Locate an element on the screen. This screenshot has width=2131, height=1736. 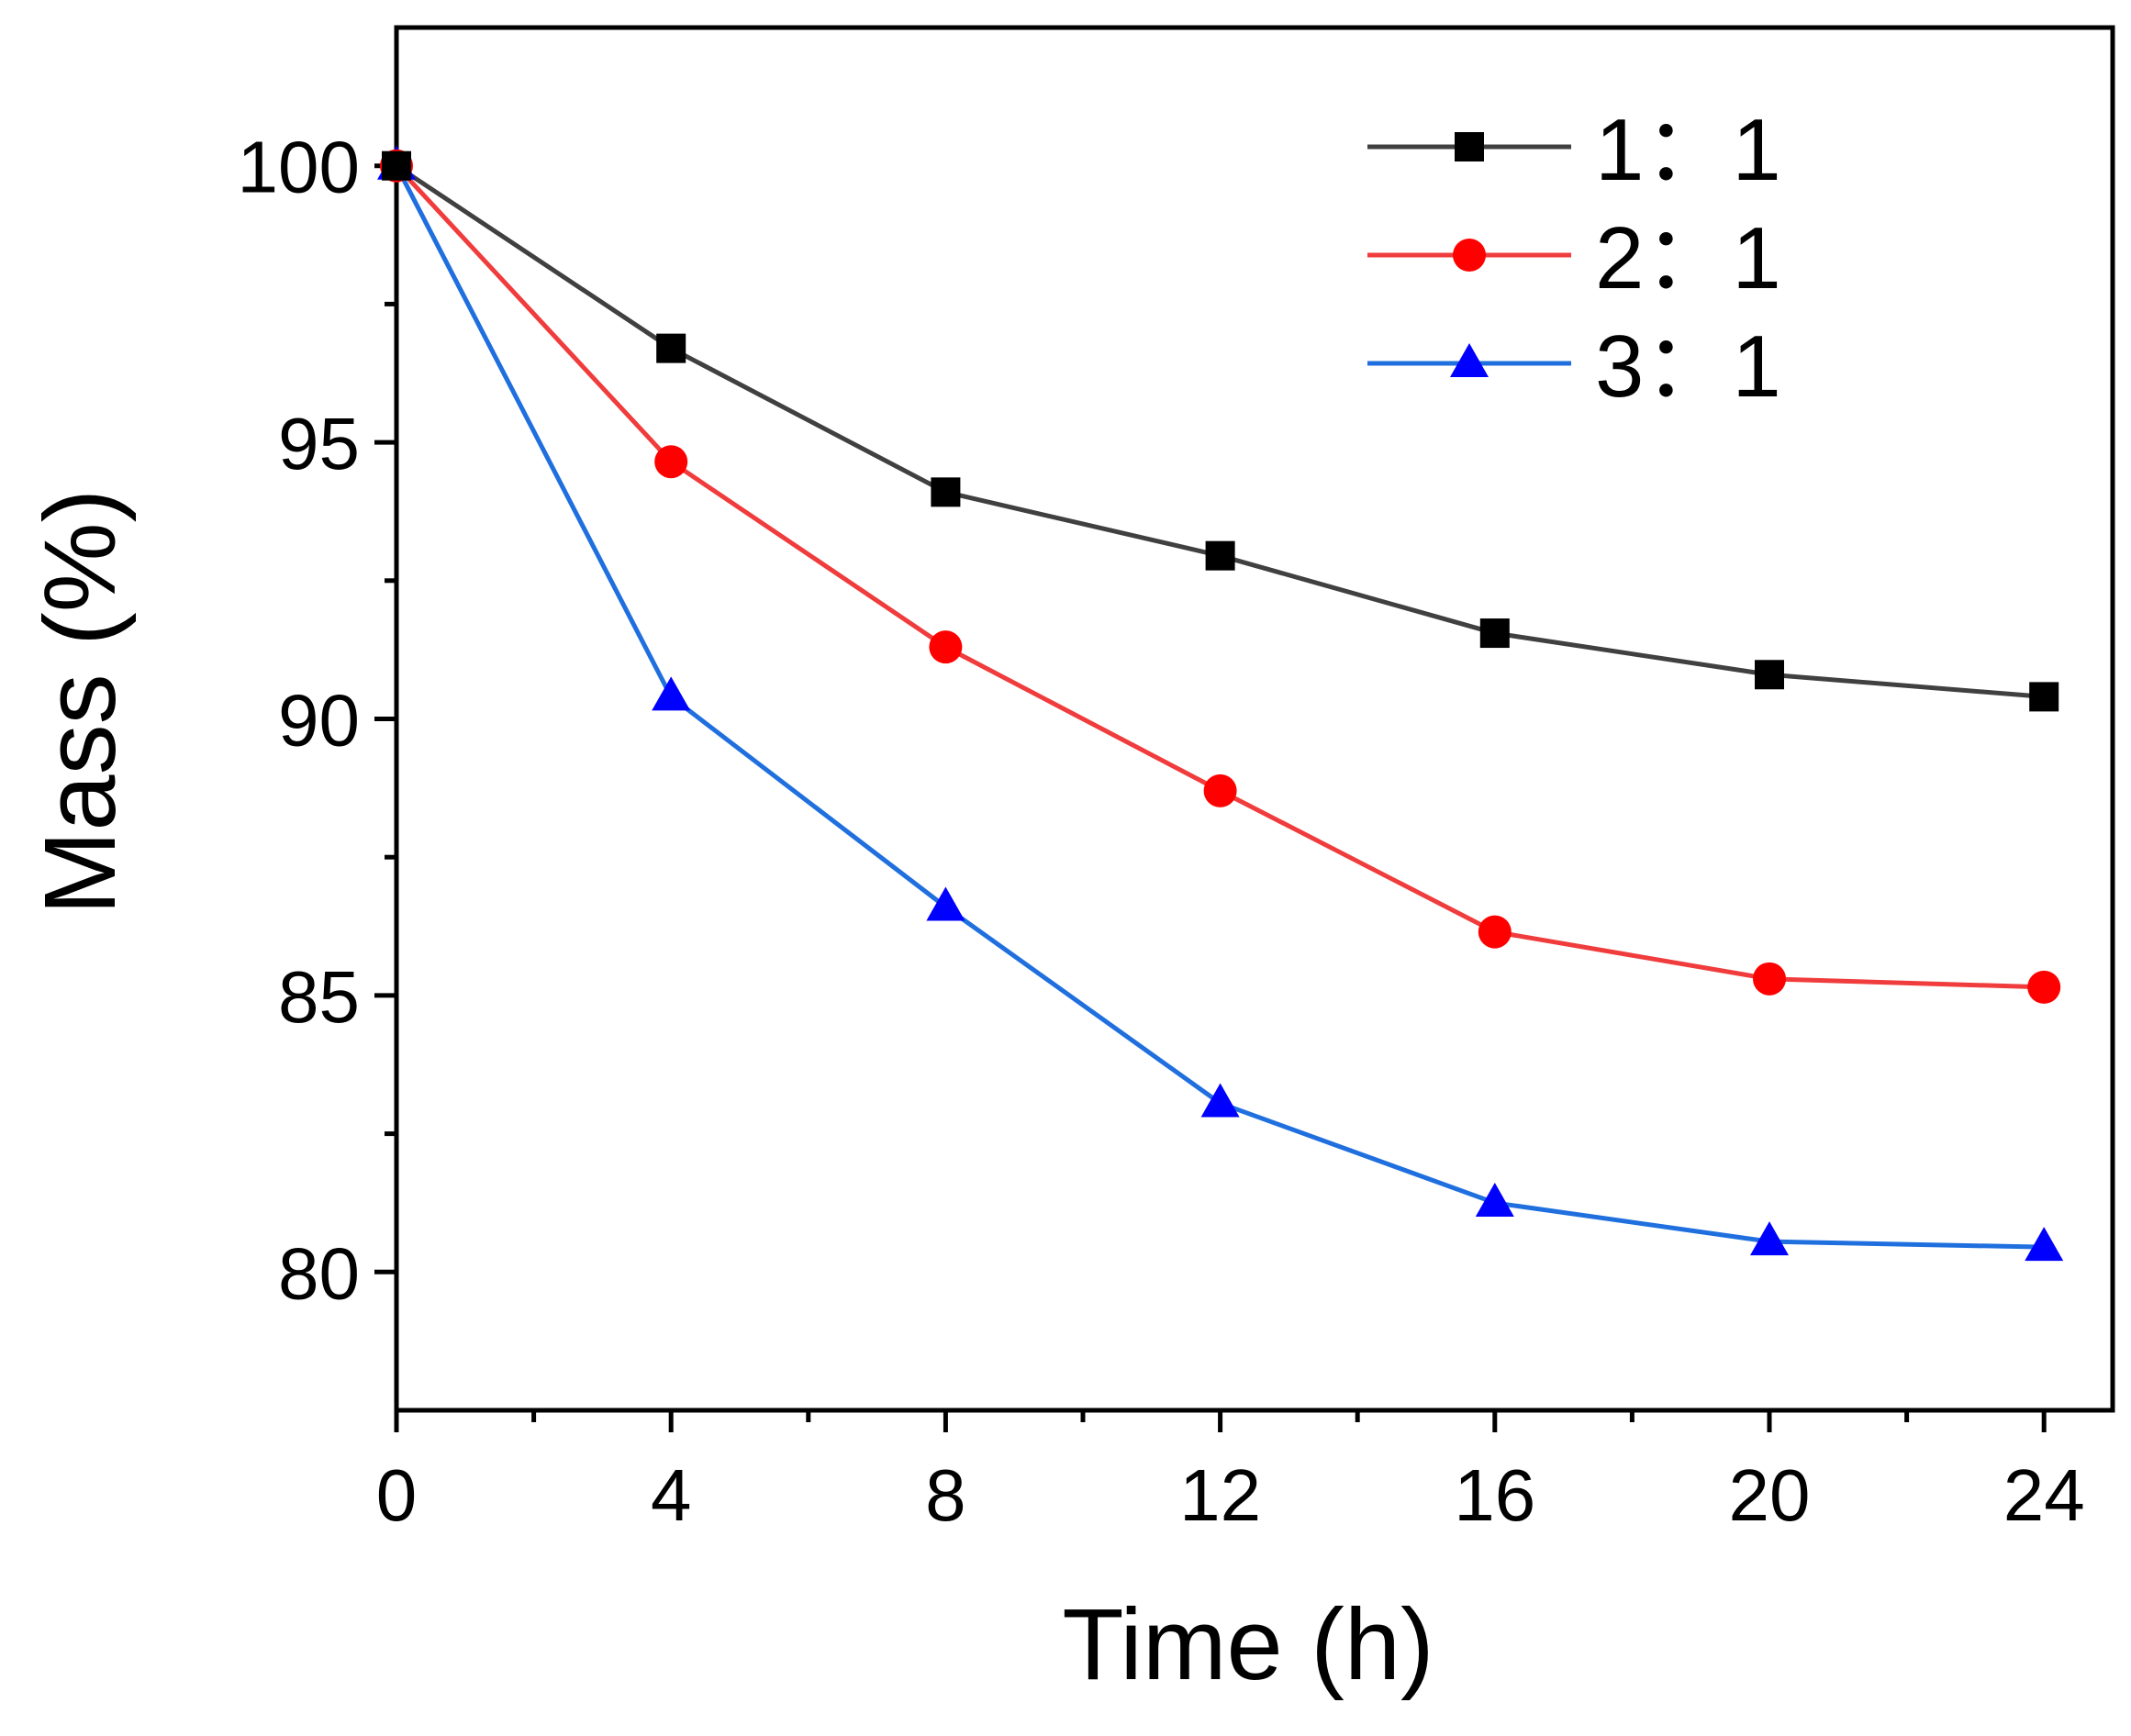
x-tick-label: 20 is located at coordinates (1770, 1495).